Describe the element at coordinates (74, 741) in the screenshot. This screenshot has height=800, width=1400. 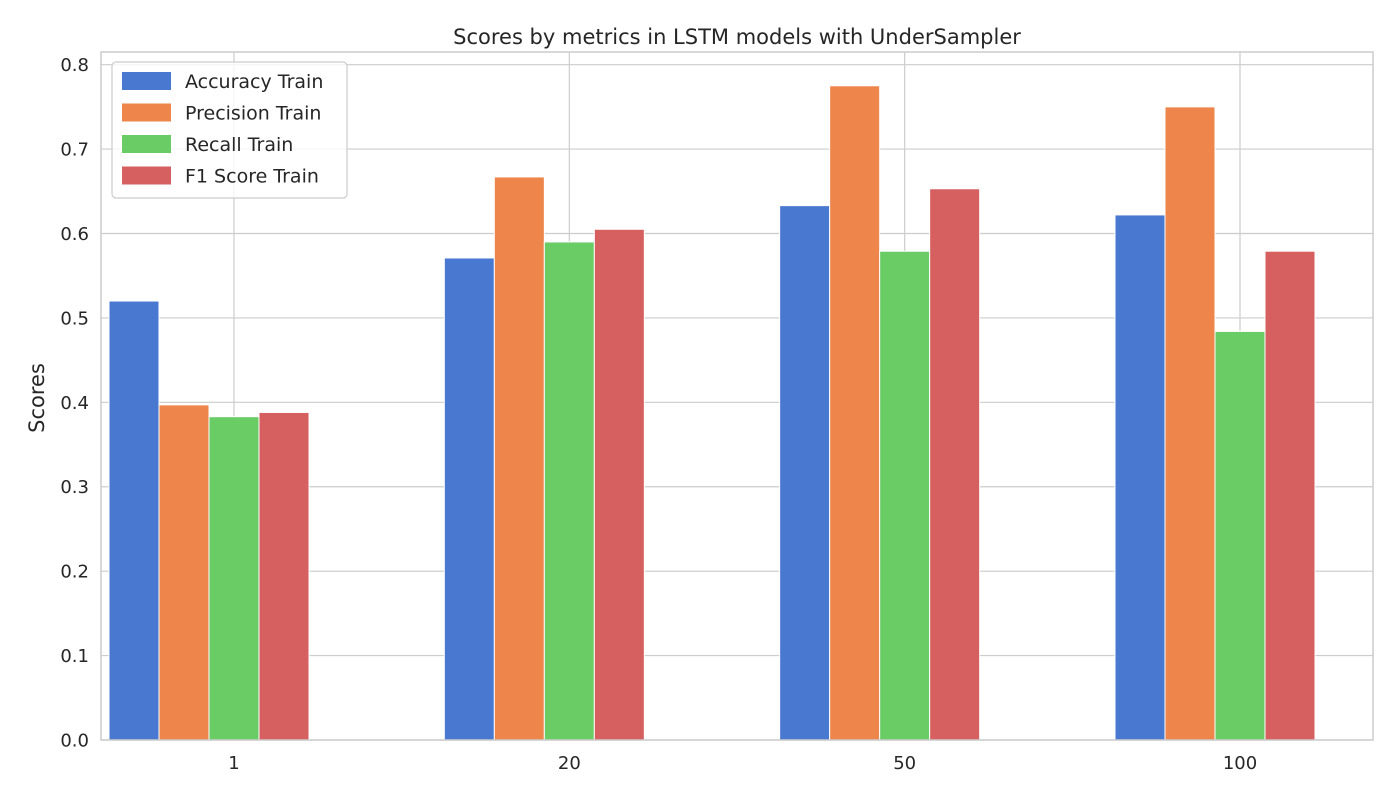
I see `y-tick-label: 0.0` at that location.